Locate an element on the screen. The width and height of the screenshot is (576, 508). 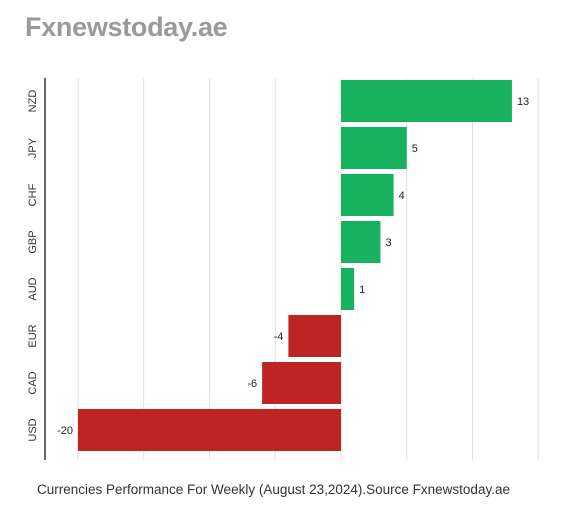
bar-cad is located at coordinates (301, 383).